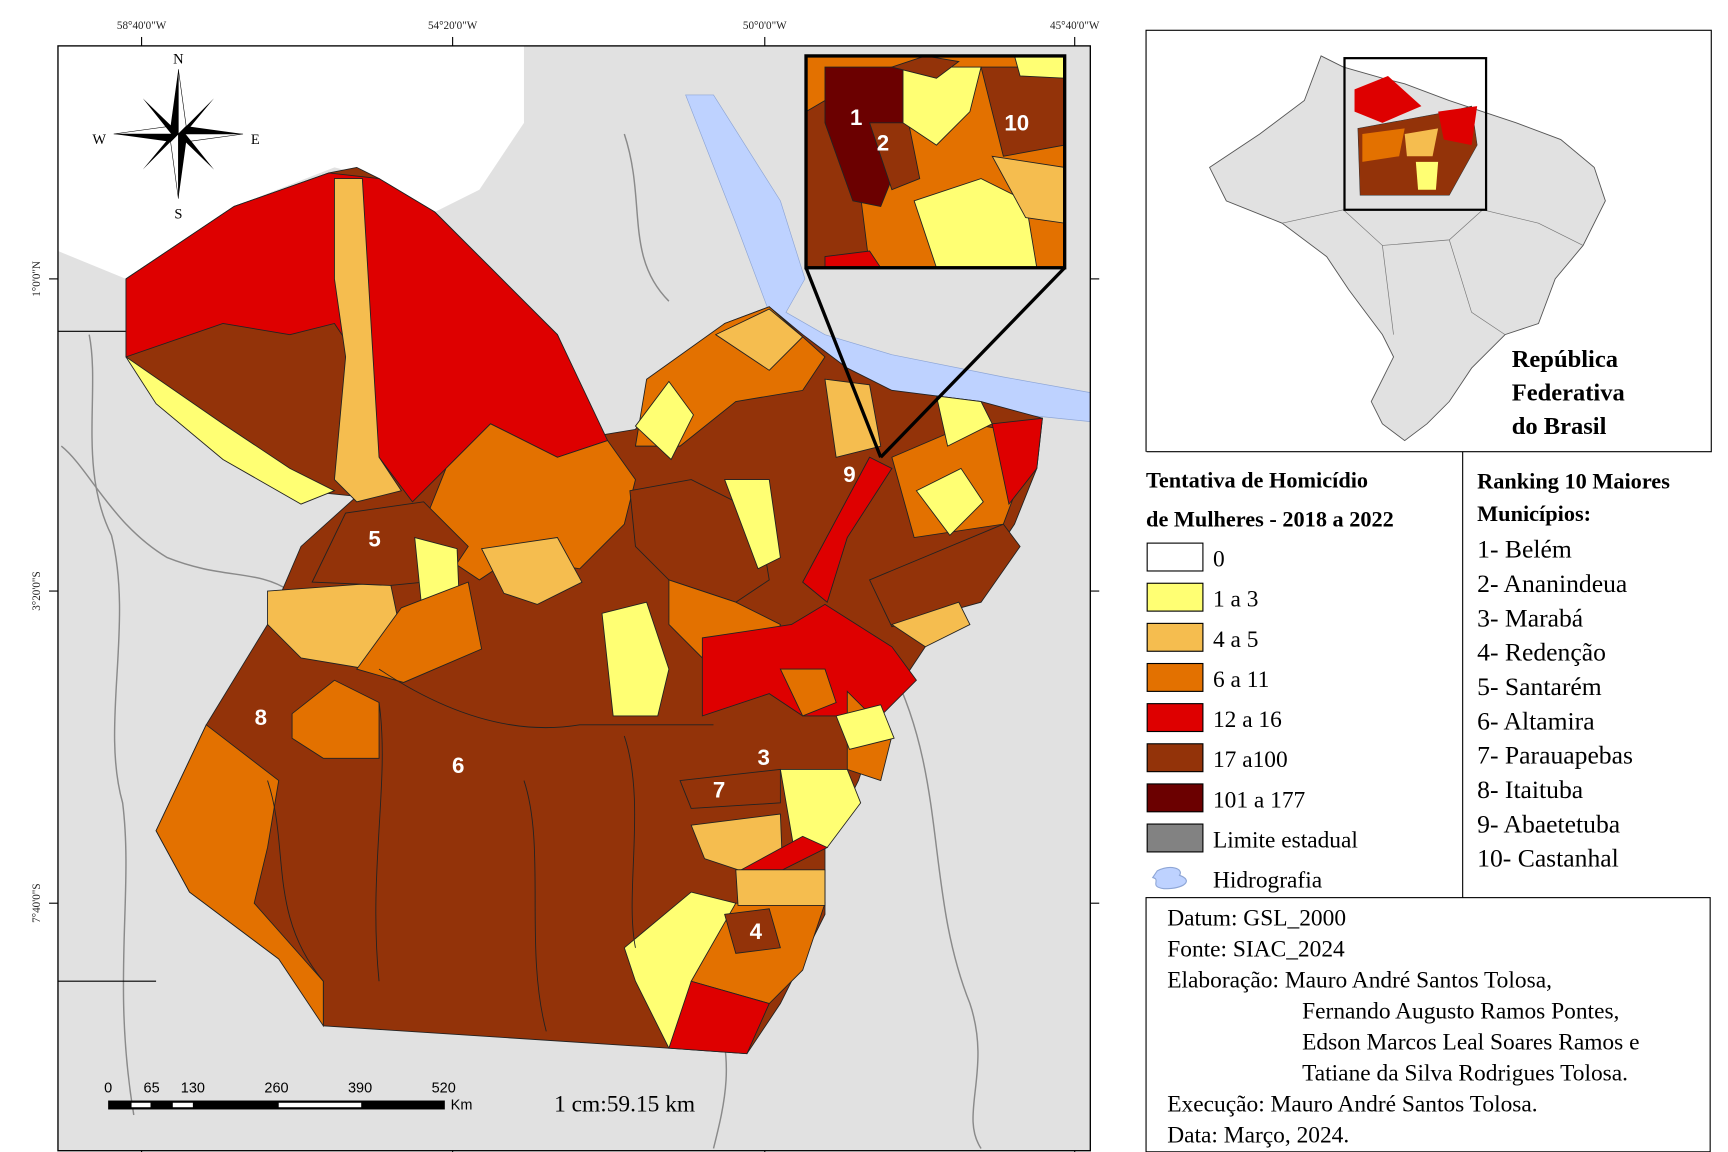 The width and height of the screenshot is (1728, 1152). Describe the element at coordinates (1565, 359) in the screenshot. I see `locator-title-1: República` at that location.